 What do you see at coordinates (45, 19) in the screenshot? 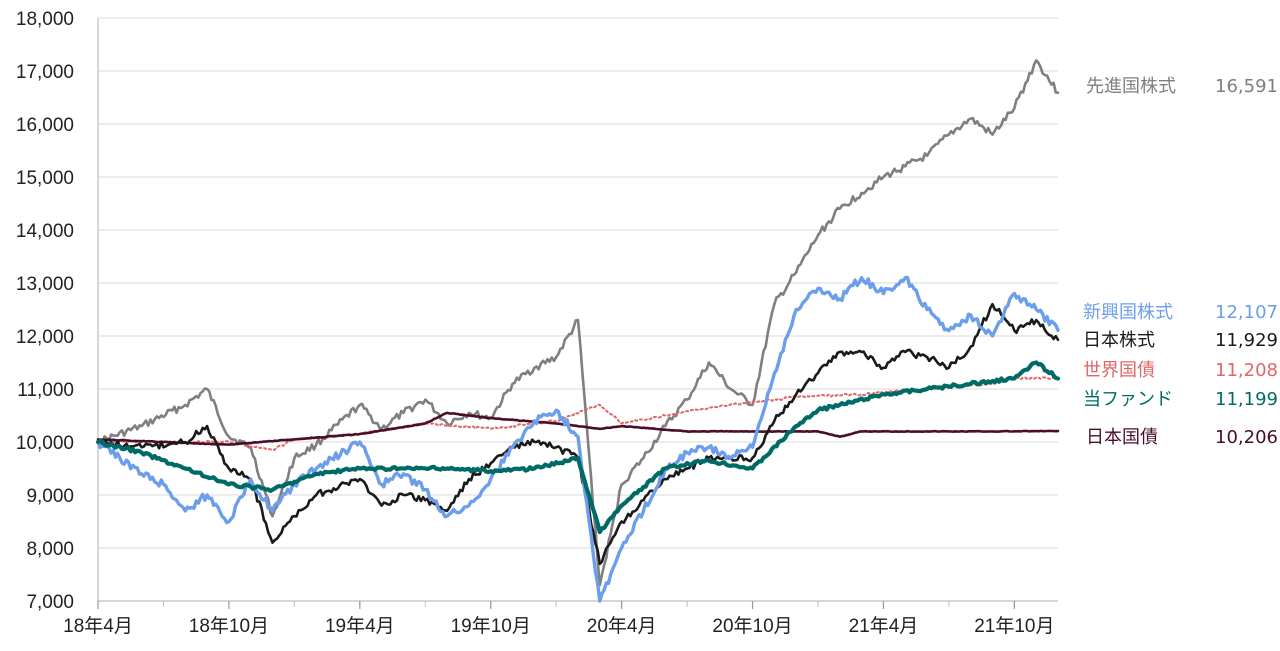
I see `y-tick-label: 18,000` at bounding box center [45, 19].